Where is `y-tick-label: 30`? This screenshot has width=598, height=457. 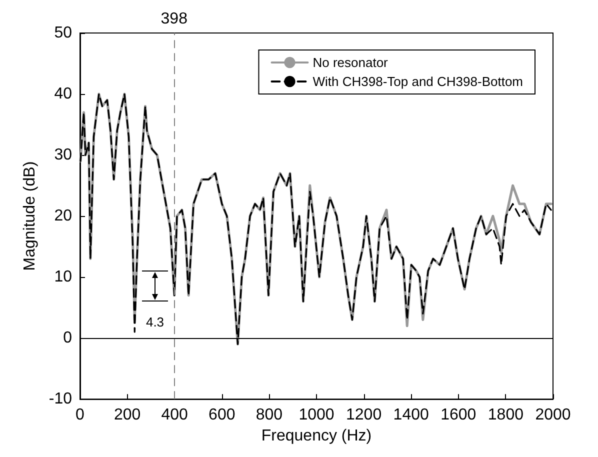
y-tick-label: 30 is located at coordinates (63, 155).